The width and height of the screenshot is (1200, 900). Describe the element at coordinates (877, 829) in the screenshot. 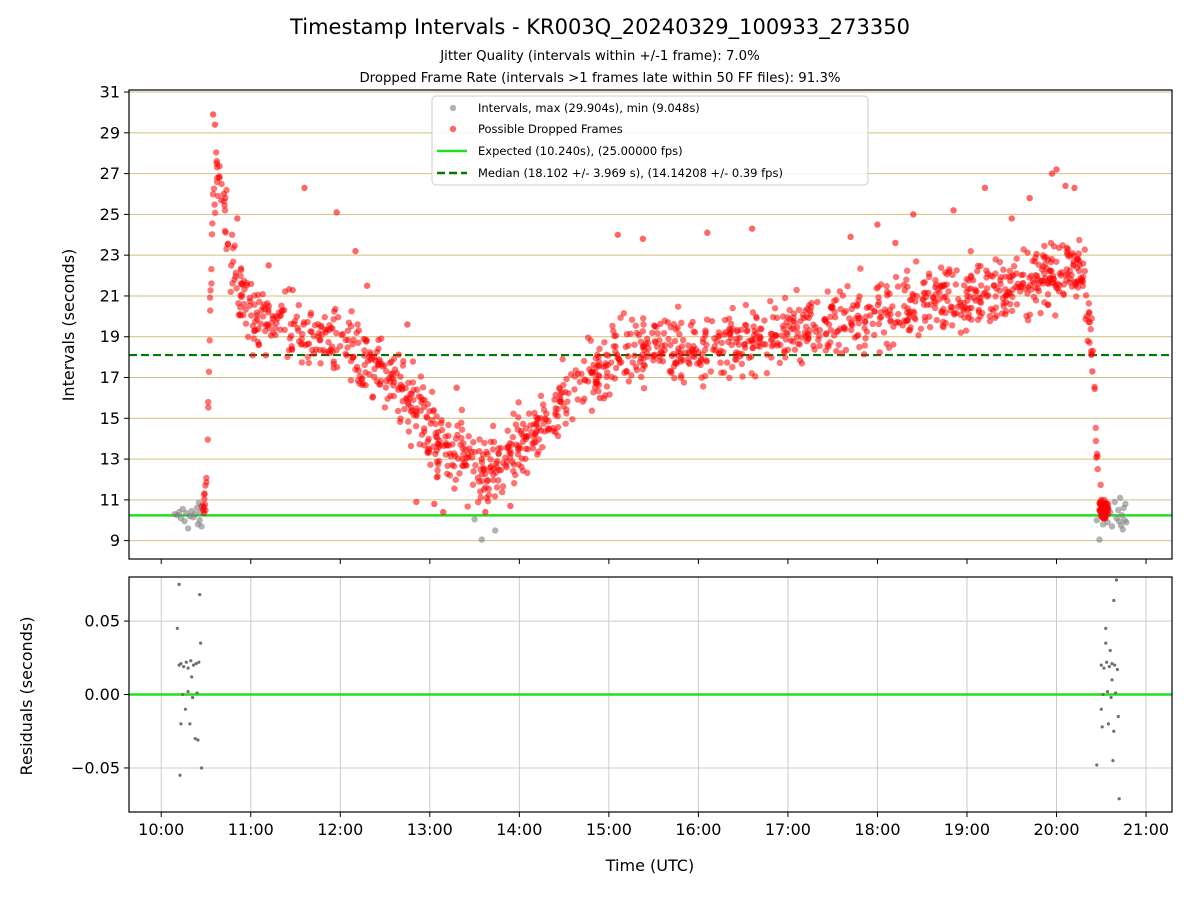

I see `x-tick-label: 18:00` at that location.